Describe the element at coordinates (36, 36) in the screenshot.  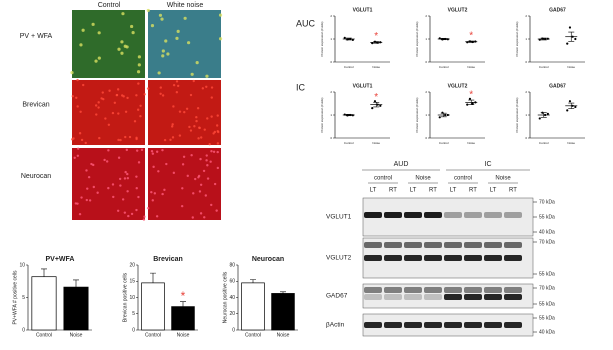
I see `row-label: PV + WFA` at that location.